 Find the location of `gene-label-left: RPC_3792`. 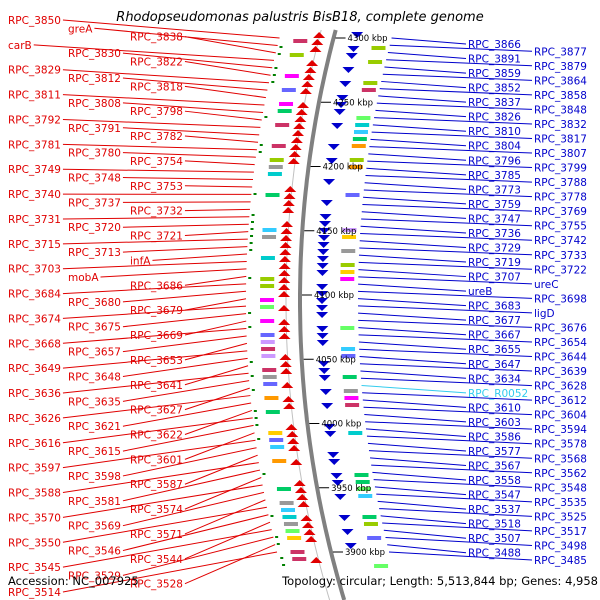

gene-label-left: RPC_3792 is located at coordinates (34, 120).